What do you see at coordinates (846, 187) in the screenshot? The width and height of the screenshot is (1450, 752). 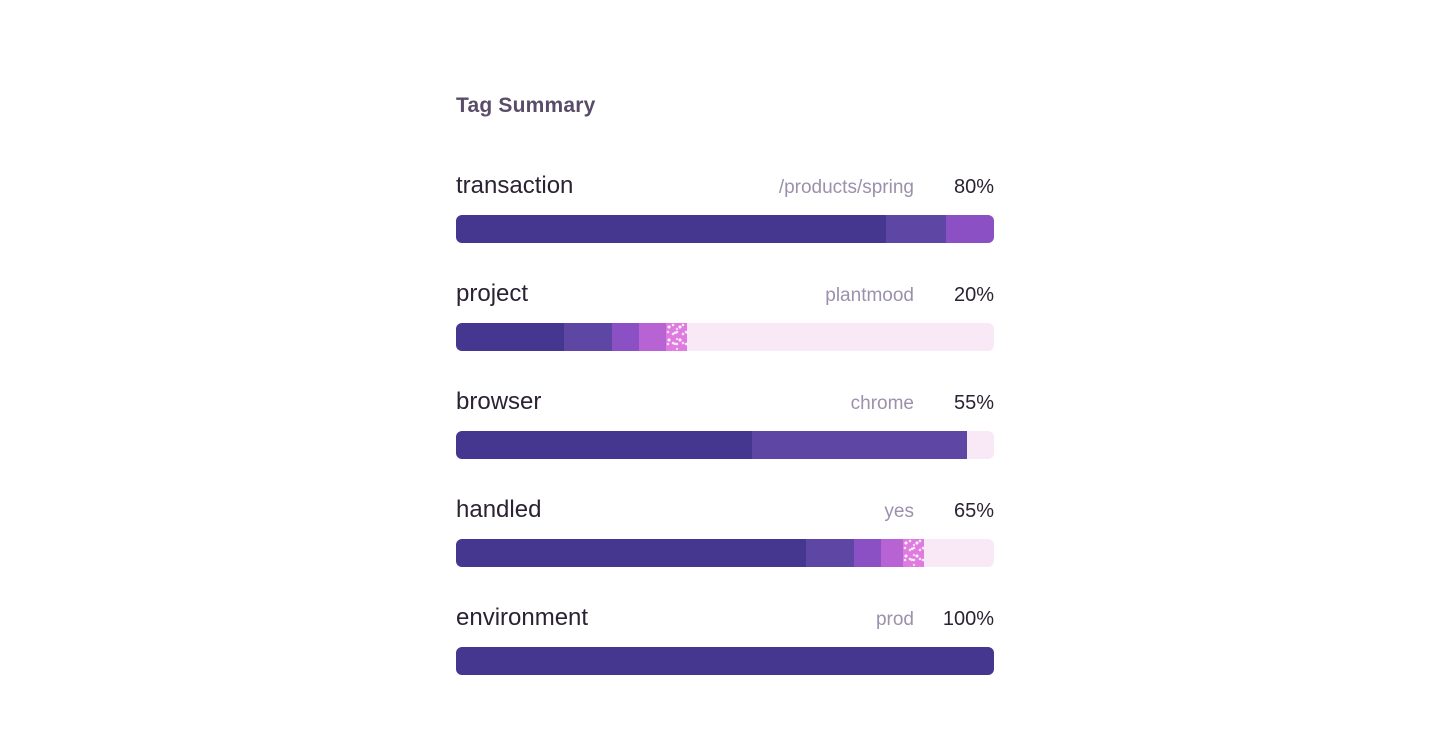 I see `tag-top-value: /products/spring` at bounding box center [846, 187].